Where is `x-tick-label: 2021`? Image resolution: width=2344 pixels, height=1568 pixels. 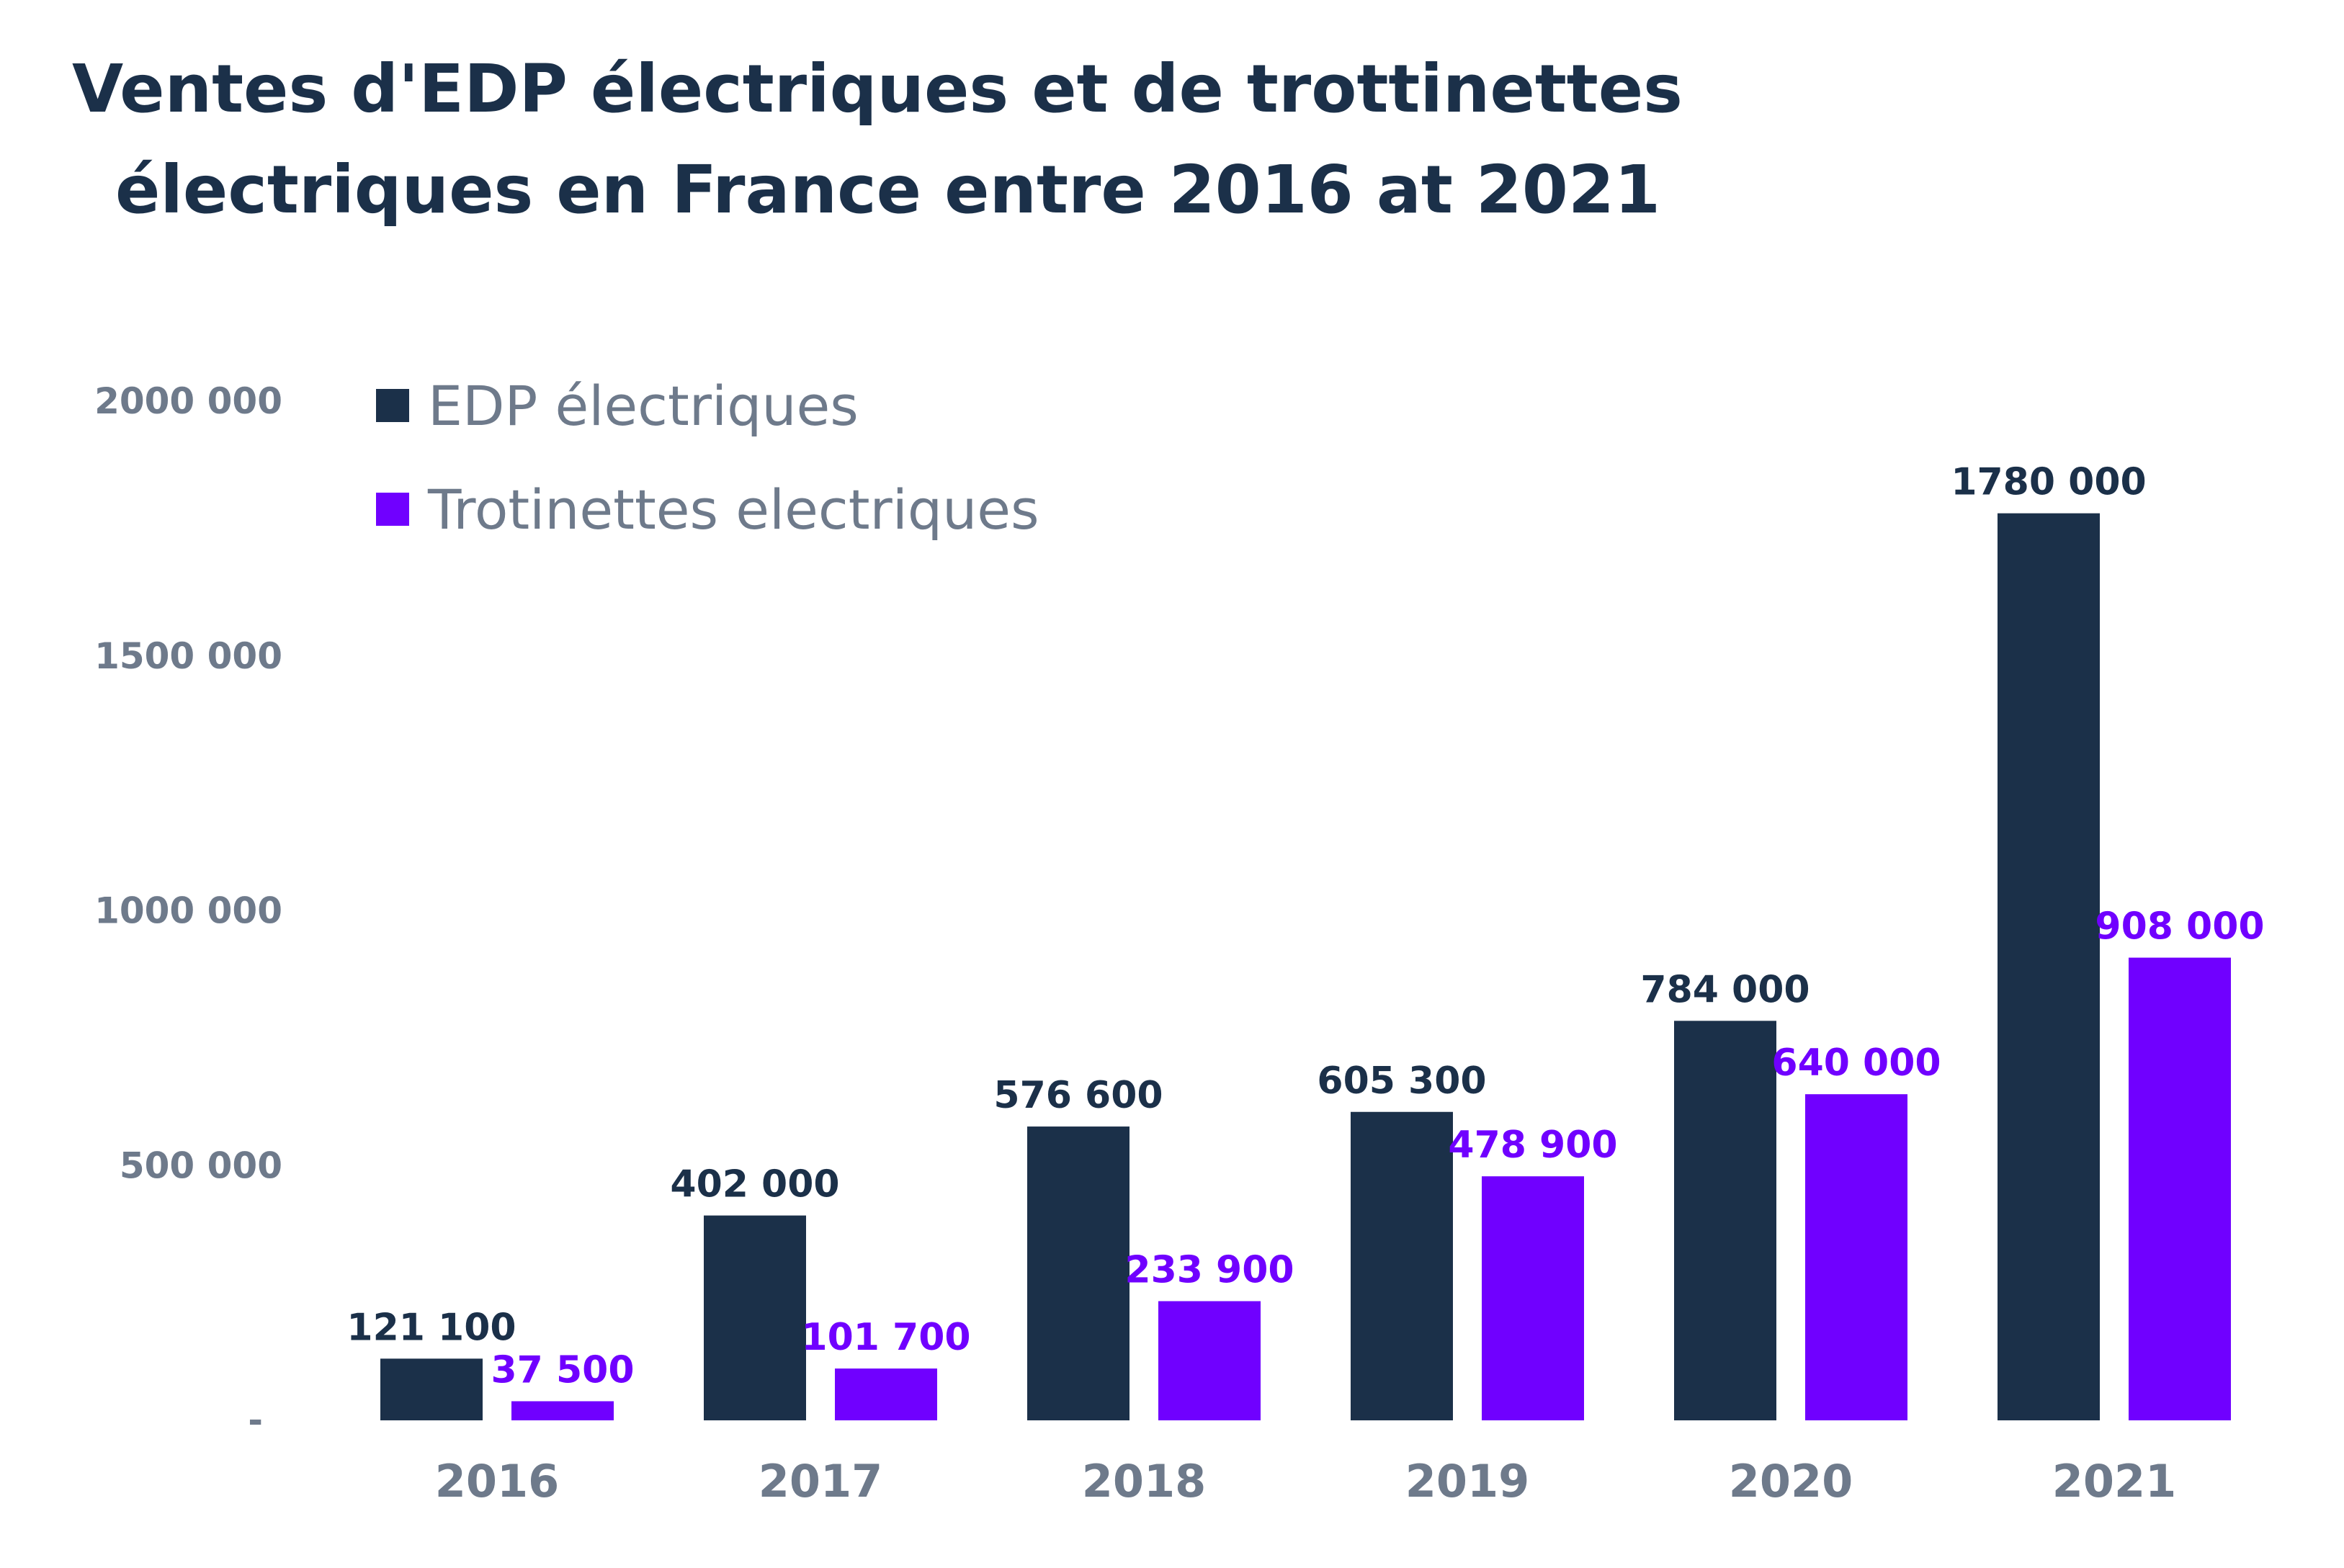 x-tick-label: 2021 is located at coordinates (2114, 1481).